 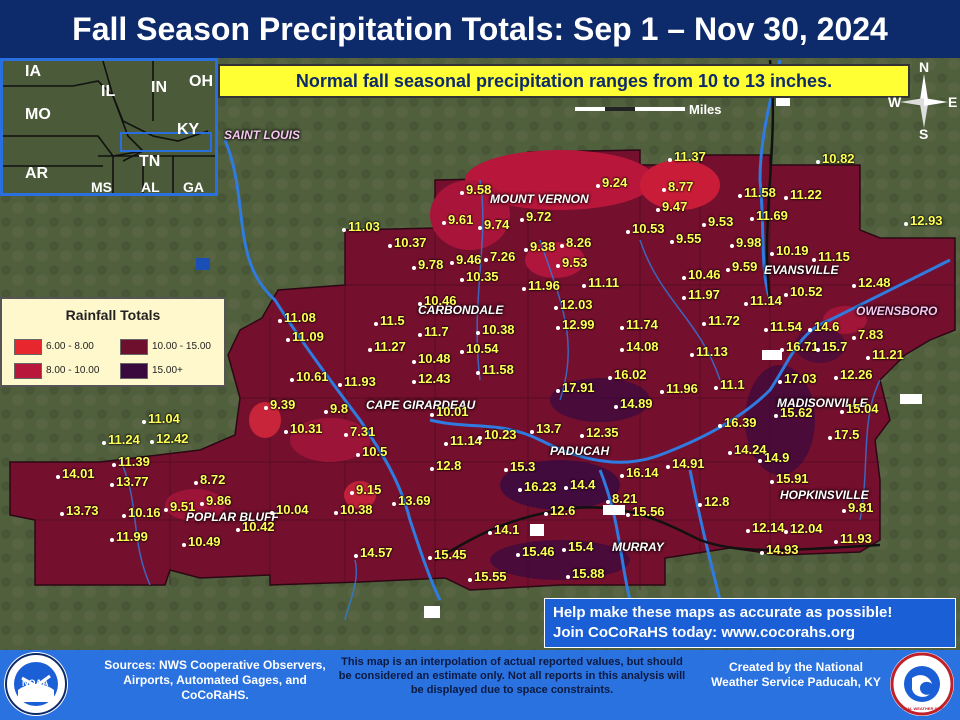 What do you see at coordinates (732, 384) in the screenshot?
I see `precip-value: 11.1` at bounding box center [732, 384].